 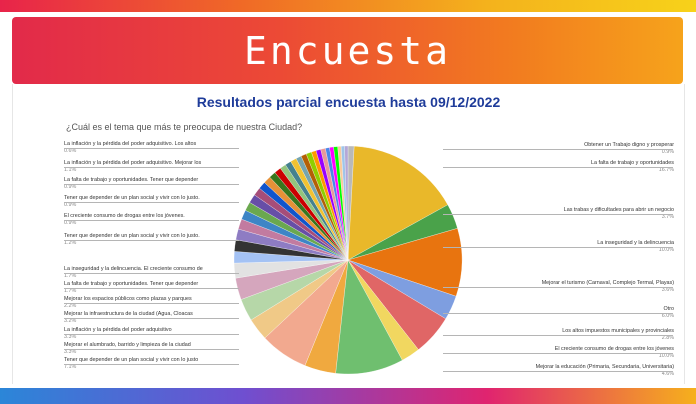 What do you see at coordinates (70, 150) in the screenshot?
I see `legend-label-percent: 0.6%` at bounding box center [70, 150].